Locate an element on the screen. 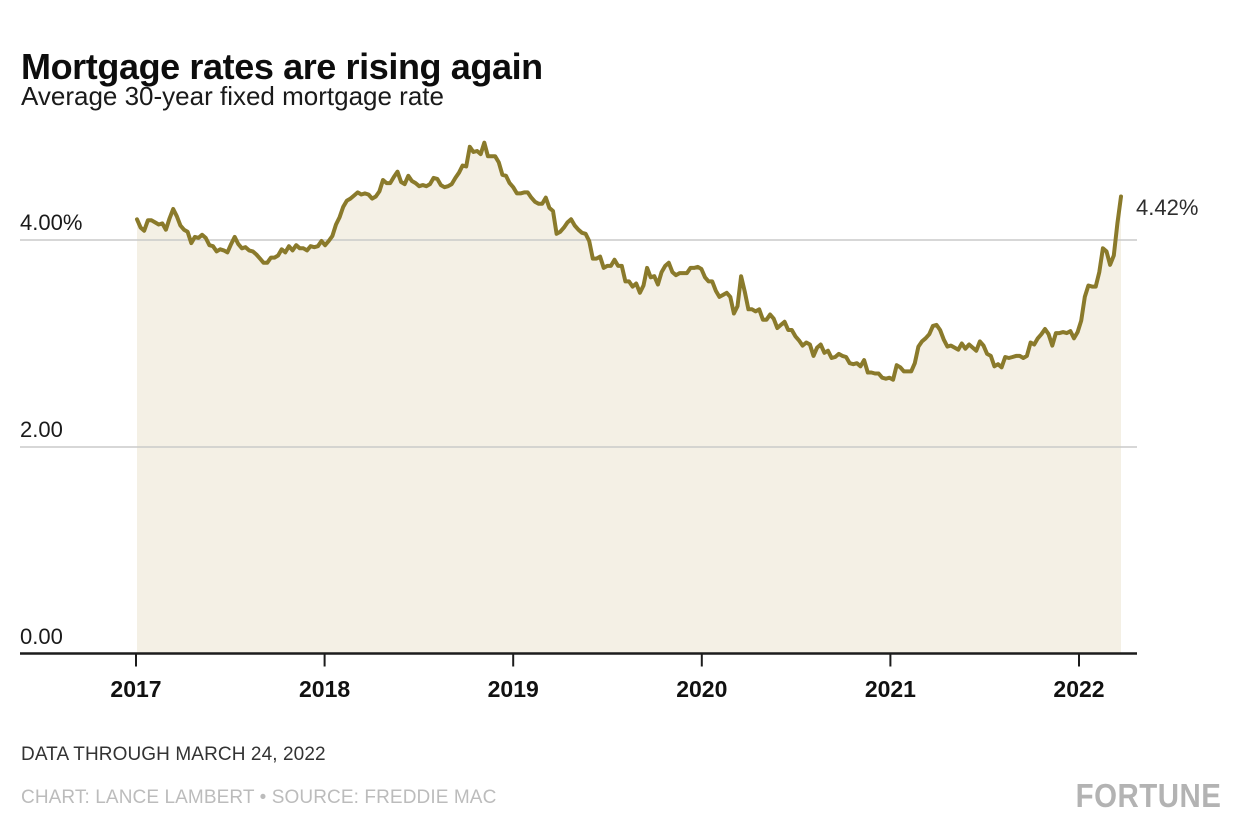 The width and height of the screenshot is (1240, 840). y-axis-label: 0.00 is located at coordinates (41, 636).